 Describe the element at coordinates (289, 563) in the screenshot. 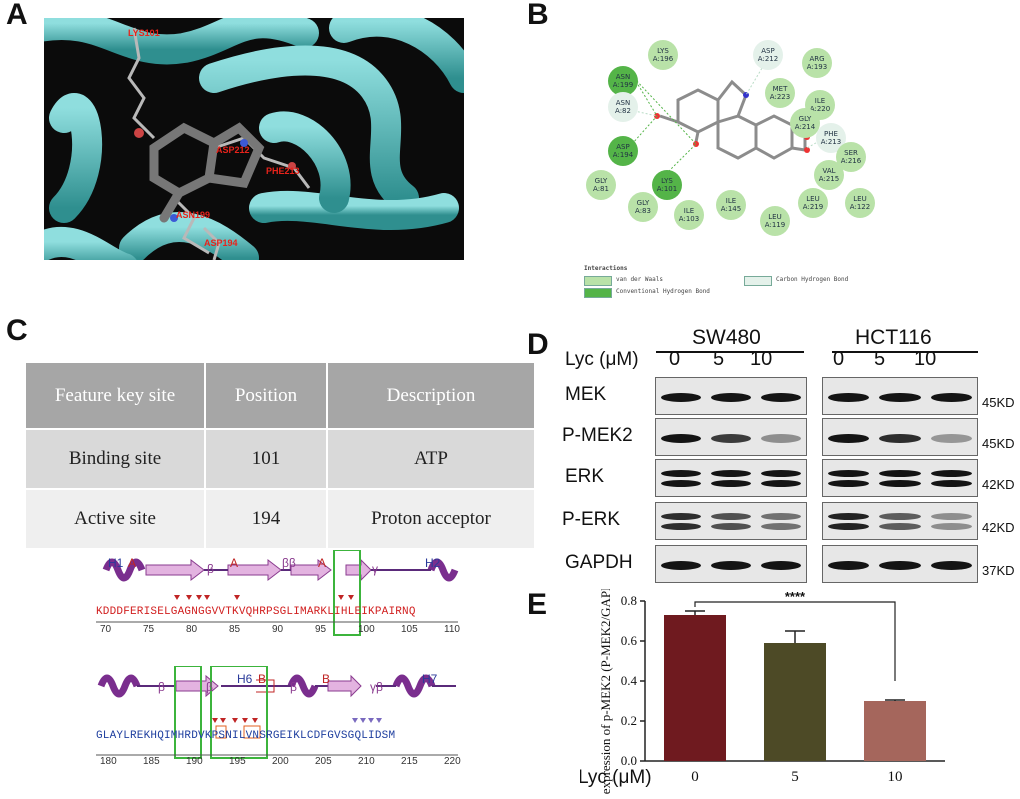

I see `ss-label: ββ` at that location.